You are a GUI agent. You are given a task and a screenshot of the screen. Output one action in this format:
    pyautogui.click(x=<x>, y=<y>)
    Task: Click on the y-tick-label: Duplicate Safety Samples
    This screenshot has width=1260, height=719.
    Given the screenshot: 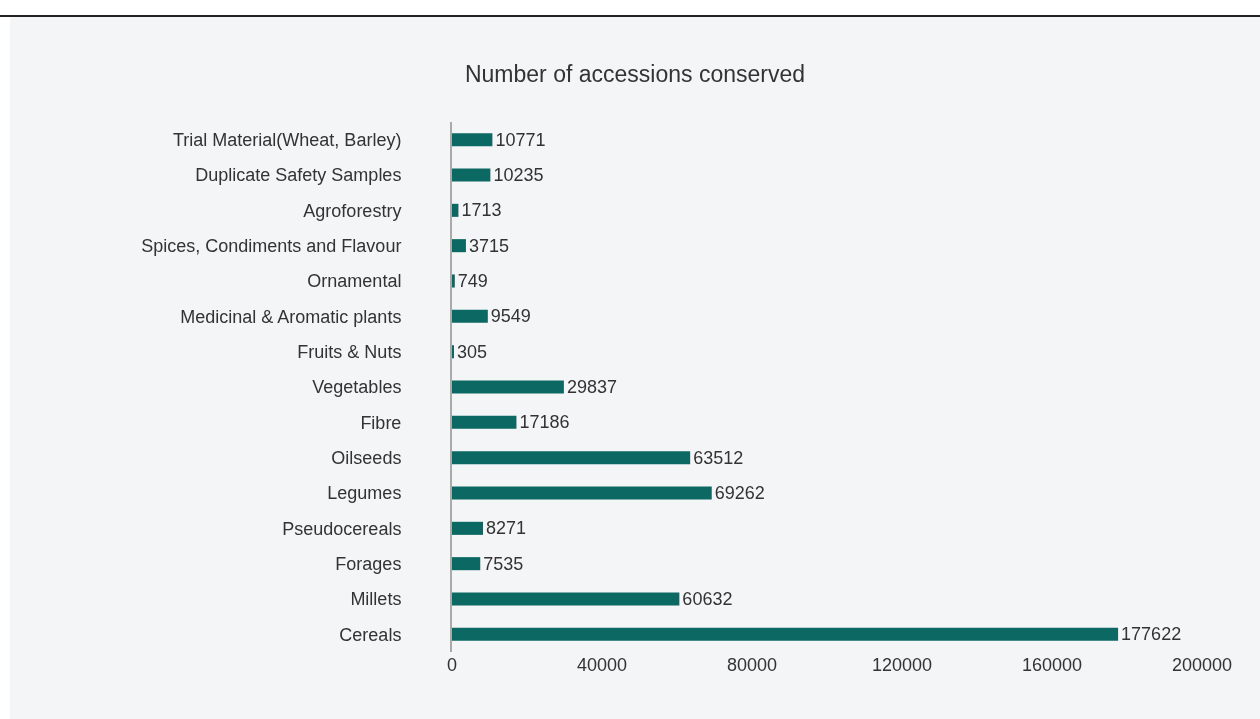 What is the action you would take?
    pyautogui.click(x=298, y=175)
    